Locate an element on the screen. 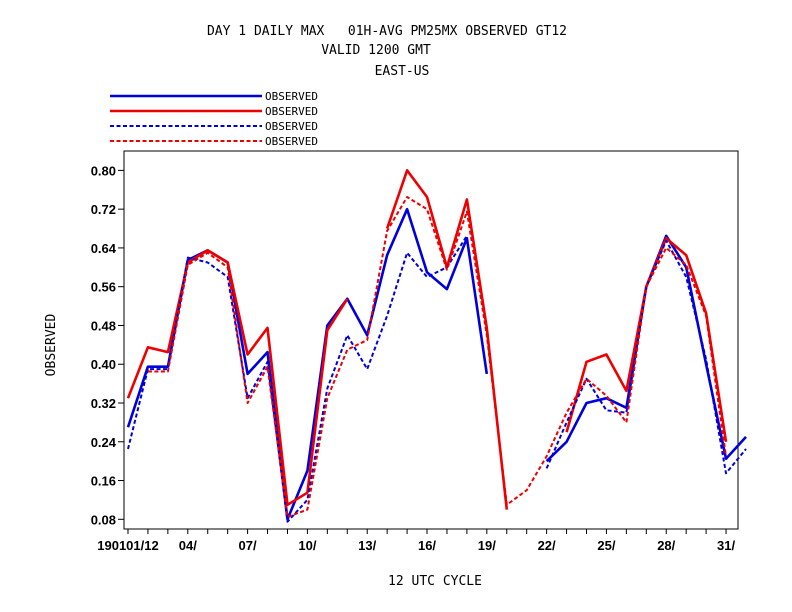 The width and height of the screenshot is (792, 612). legend-label-2: OBSERVED is located at coordinates (291, 111).